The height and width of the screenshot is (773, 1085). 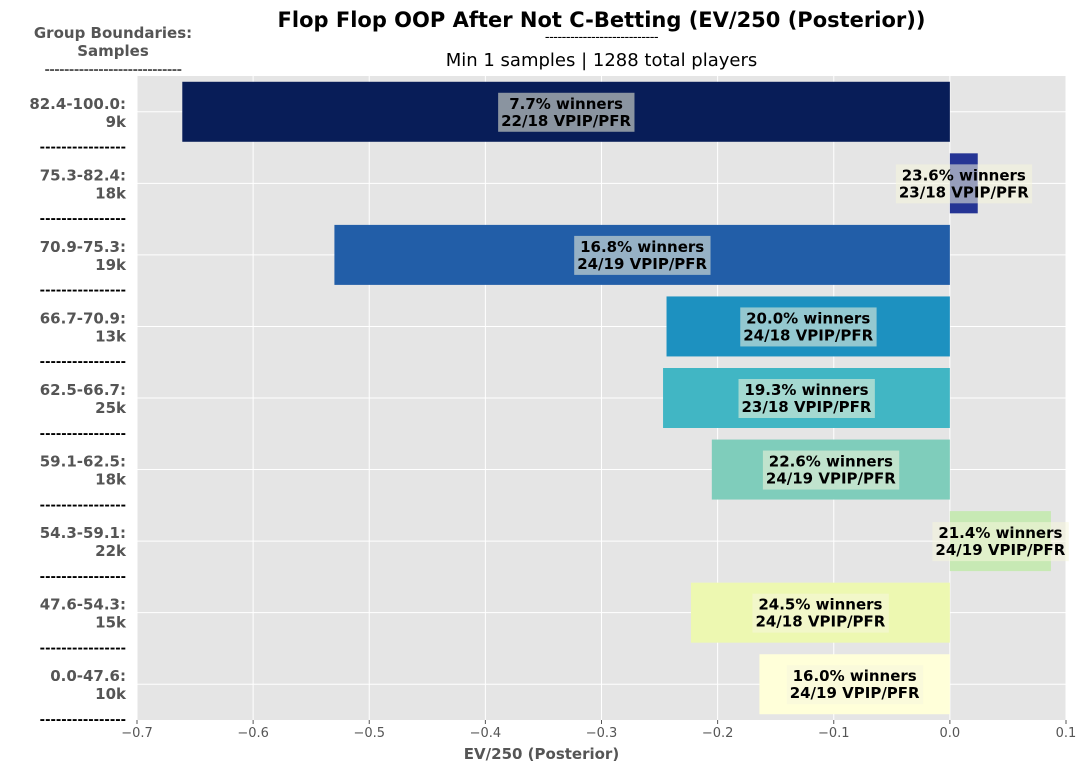 I want to click on annotation-text: 16.8% winners 24/19 VPIP/PFR, so click(x=642, y=255).